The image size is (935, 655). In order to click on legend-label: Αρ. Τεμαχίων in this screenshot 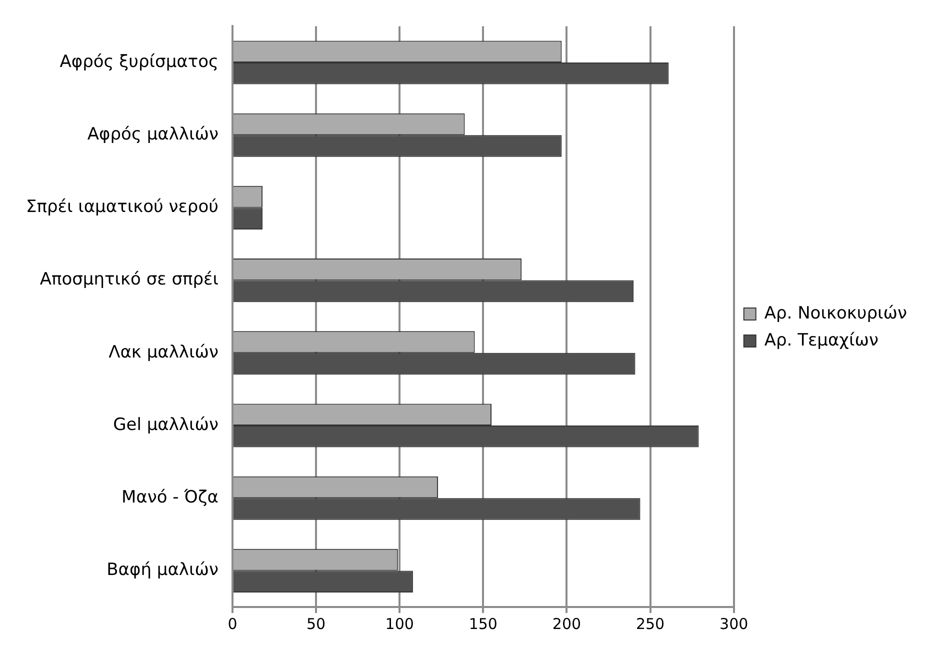, I will do `click(821, 340)`.